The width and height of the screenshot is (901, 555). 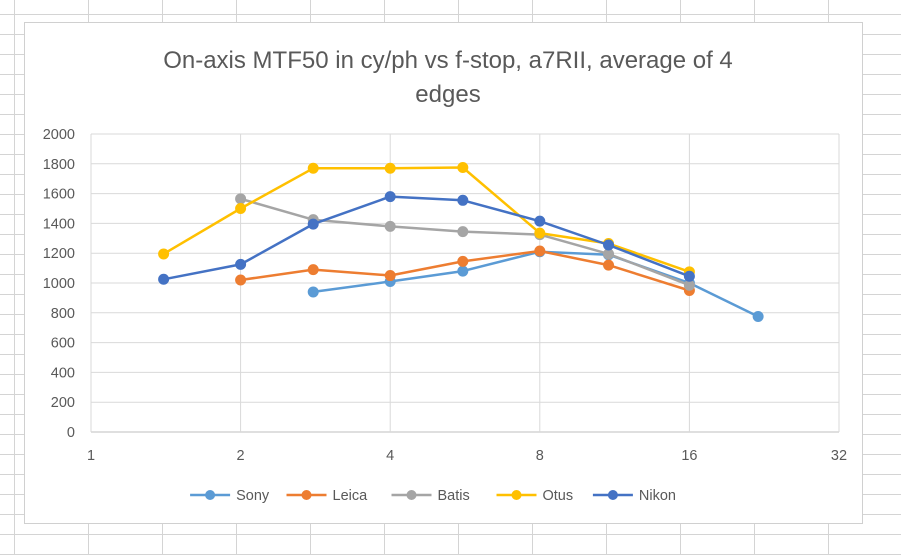 I want to click on series-nikon, so click(x=426, y=238).